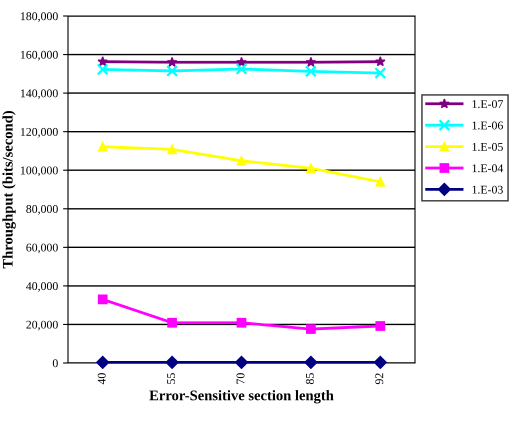 The height and width of the screenshot is (426, 525). I want to click on y-tick-label: 140,000, so click(39, 94).